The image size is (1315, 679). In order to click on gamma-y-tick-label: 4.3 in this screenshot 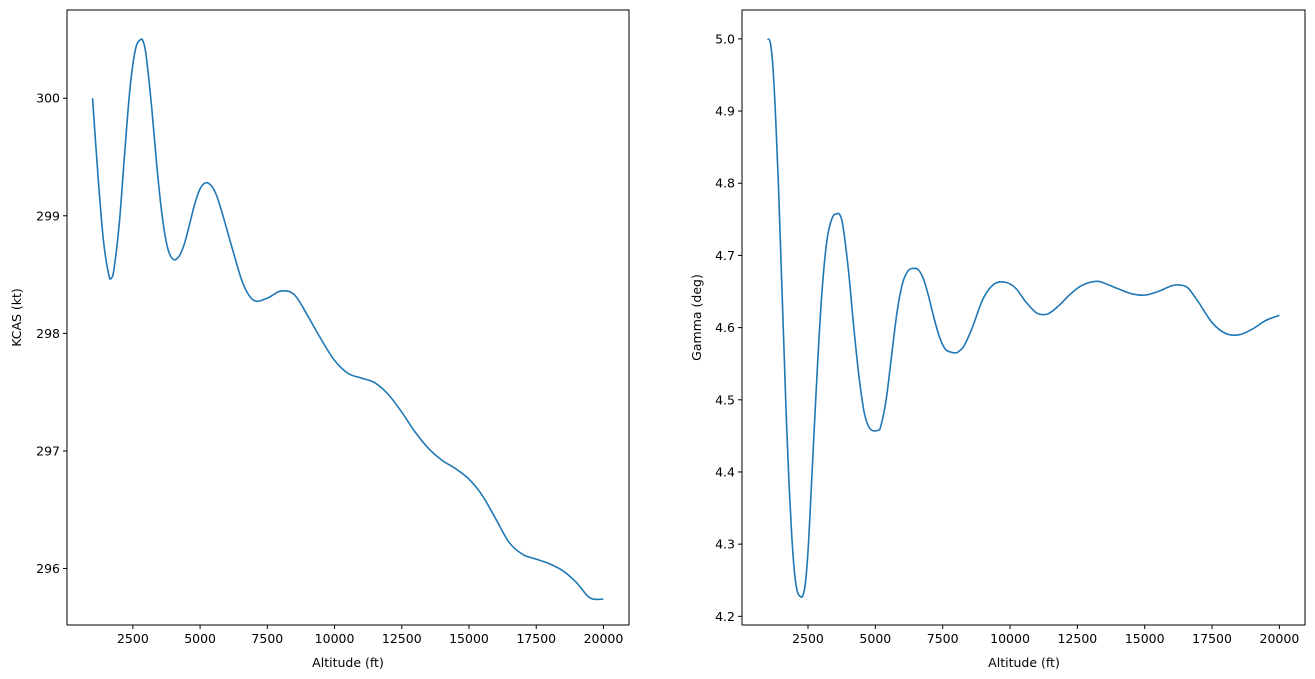, I will do `click(725, 544)`.